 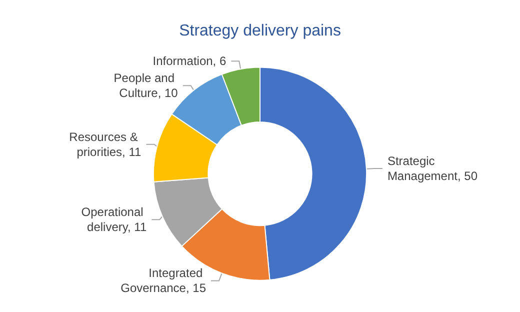 What do you see at coordinates (105, 144) in the screenshot?
I see `slice-label: Resources & priorities, 11` at bounding box center [105, 144].